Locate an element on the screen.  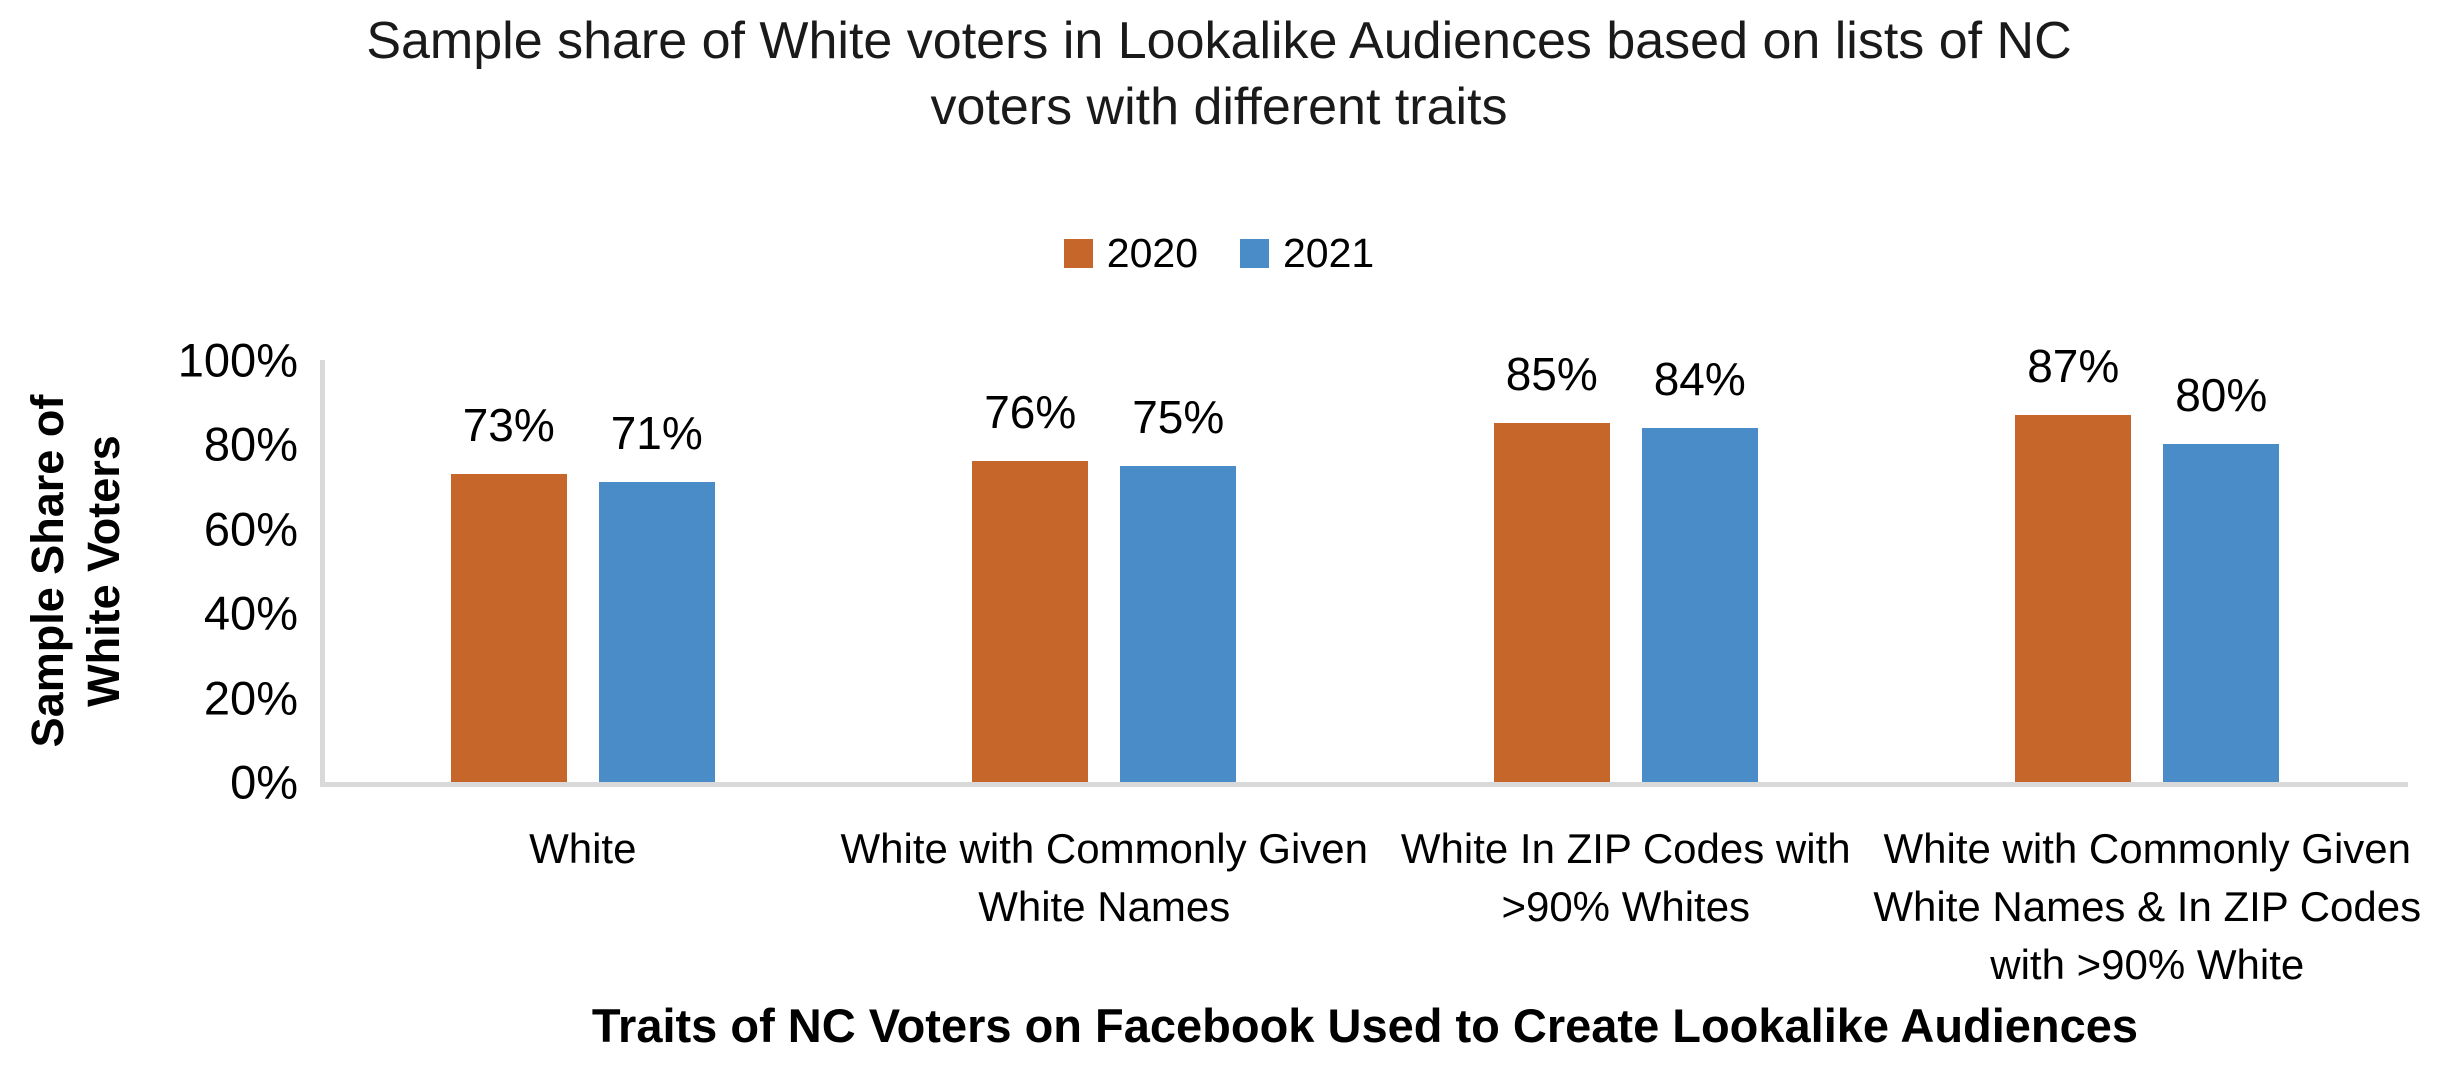
value-label-2021-group-2: 75% is located at coordinates (1178, 416).